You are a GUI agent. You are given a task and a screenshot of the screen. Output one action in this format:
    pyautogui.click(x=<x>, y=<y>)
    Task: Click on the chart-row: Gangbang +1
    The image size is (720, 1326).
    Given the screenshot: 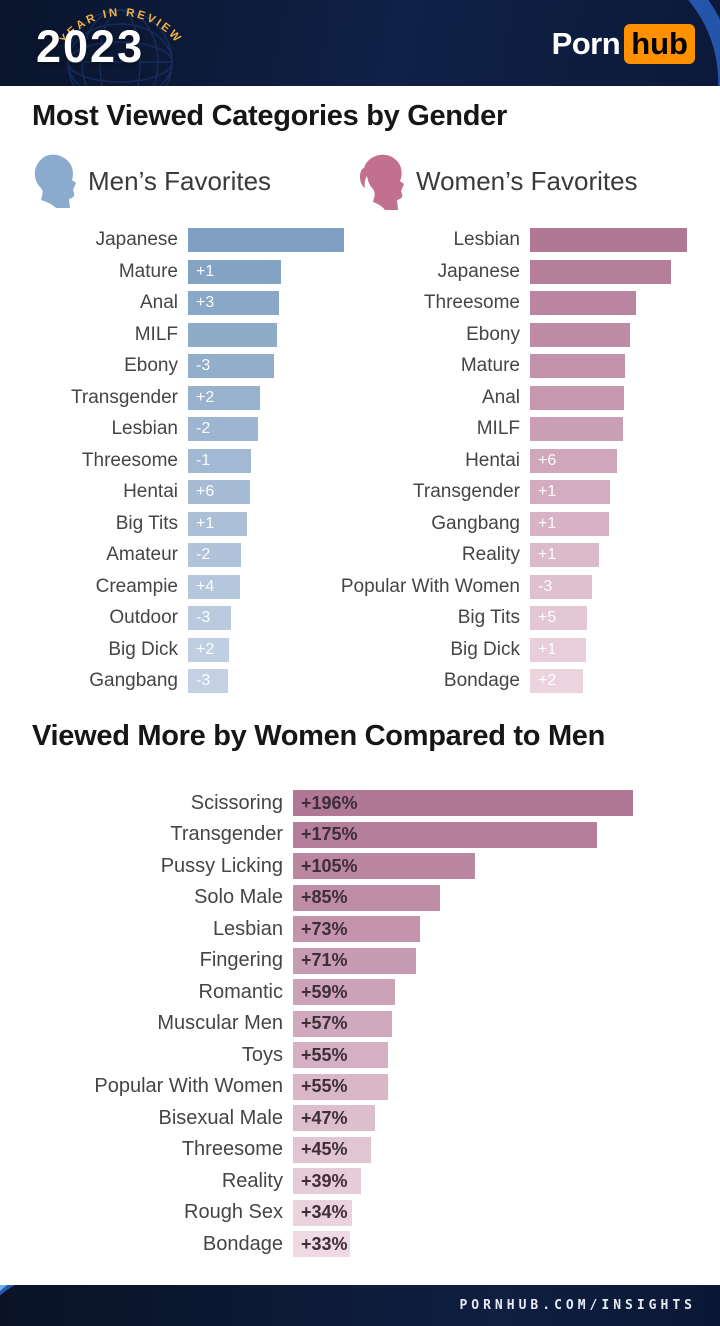 What is the action you would take?
    pyautogui.click(x=493, y=523)
    